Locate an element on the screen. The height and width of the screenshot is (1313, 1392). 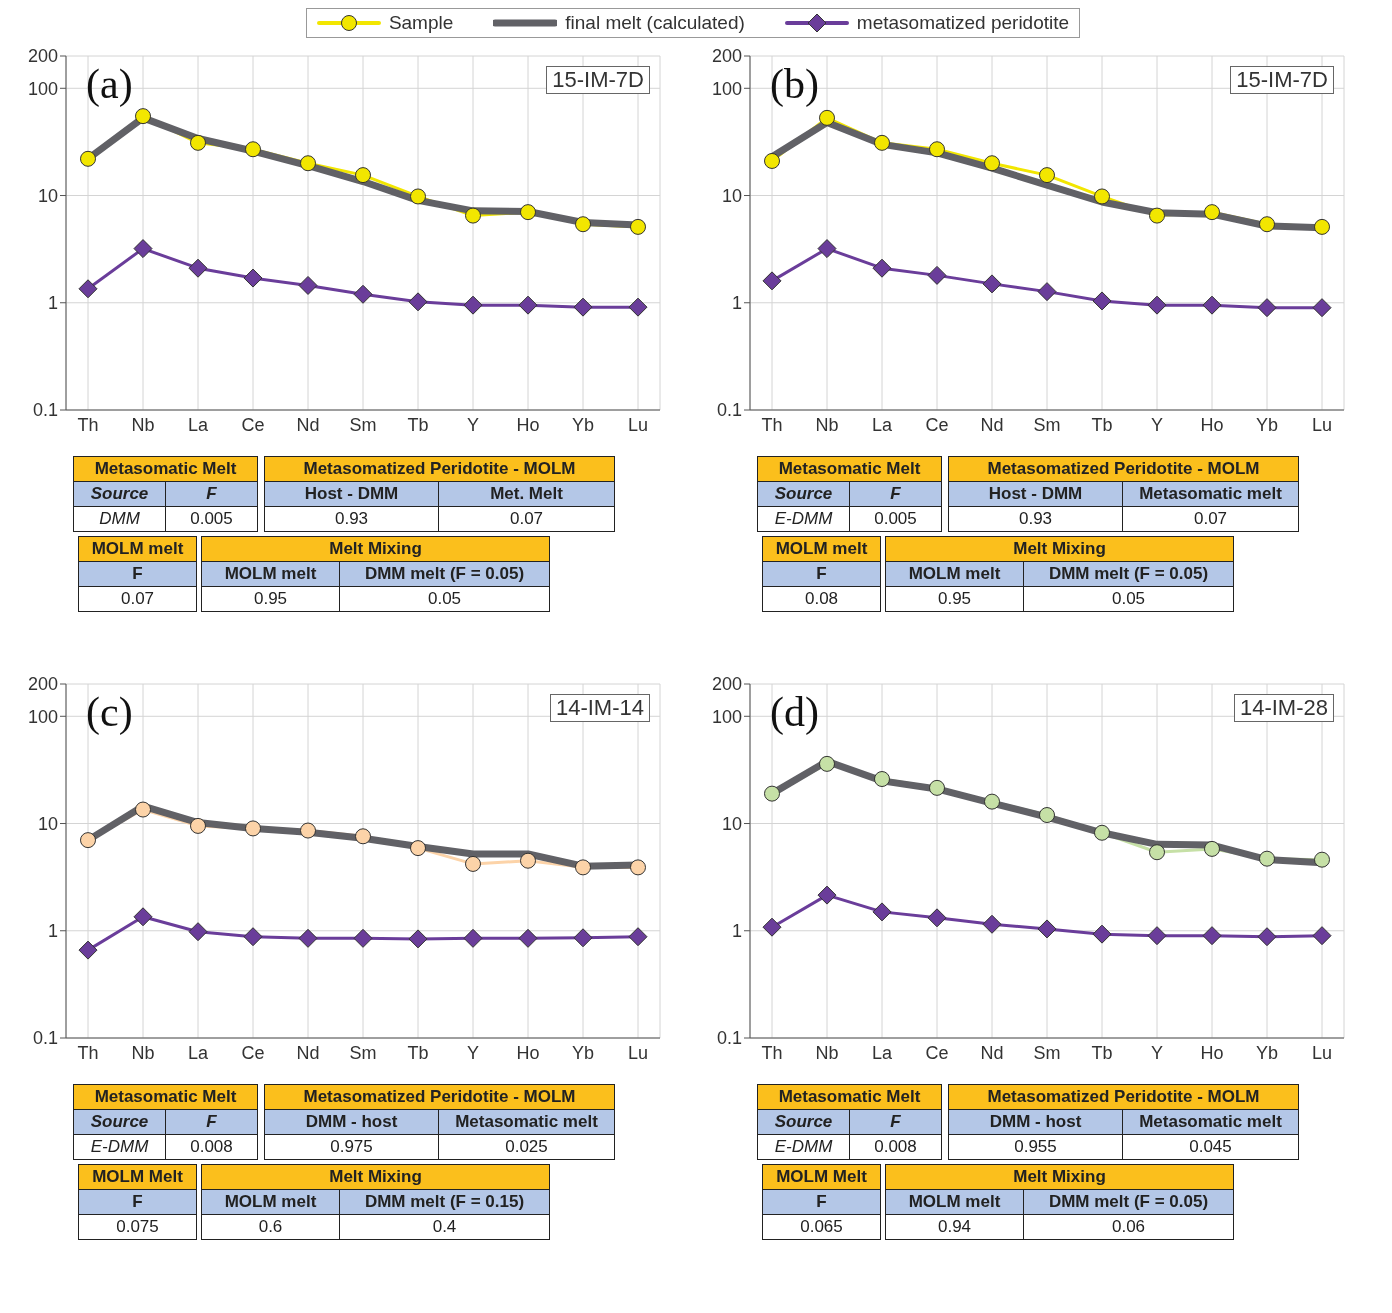
text: 0.93 is located at coordinates (351, 519).